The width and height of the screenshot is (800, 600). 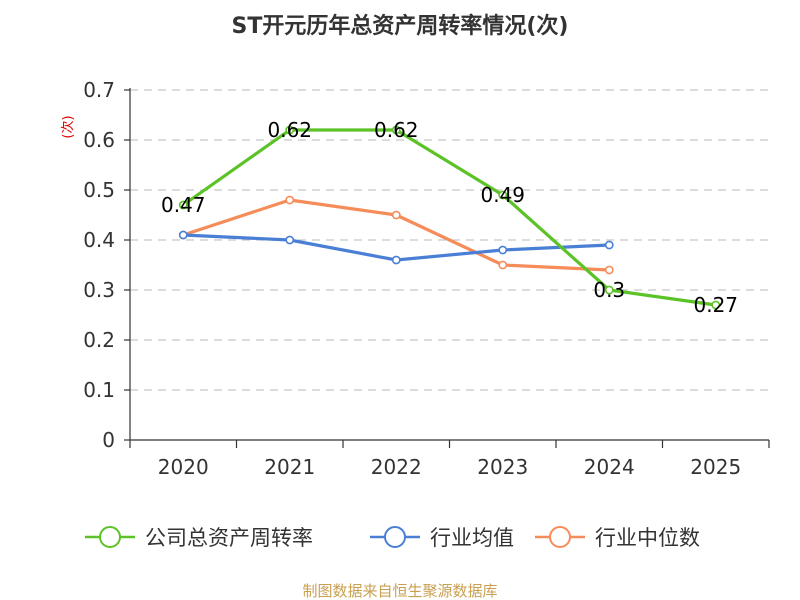 I want to click on x-tick-label: 2021, so click(x=289, y=467).